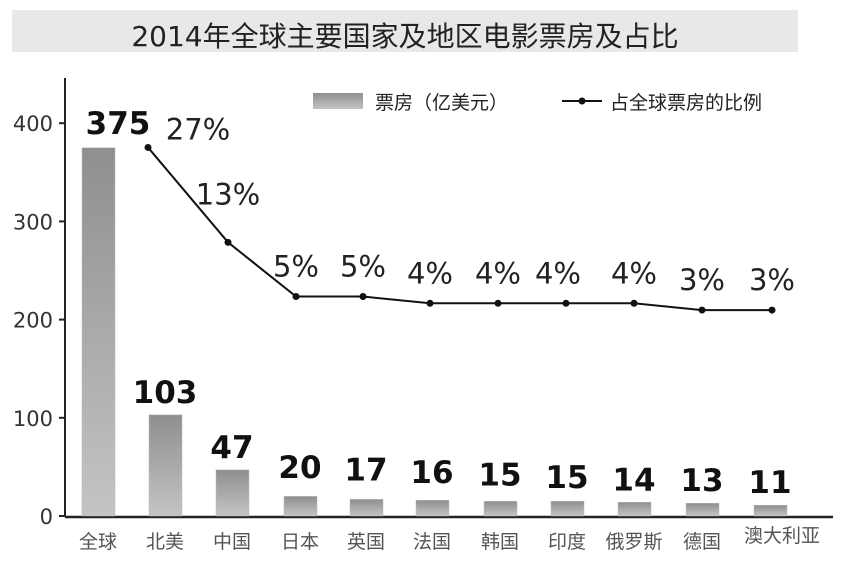 This screenshot has height=569, width=844. I want to click on x-category-label: 印度, so click(567, 542).